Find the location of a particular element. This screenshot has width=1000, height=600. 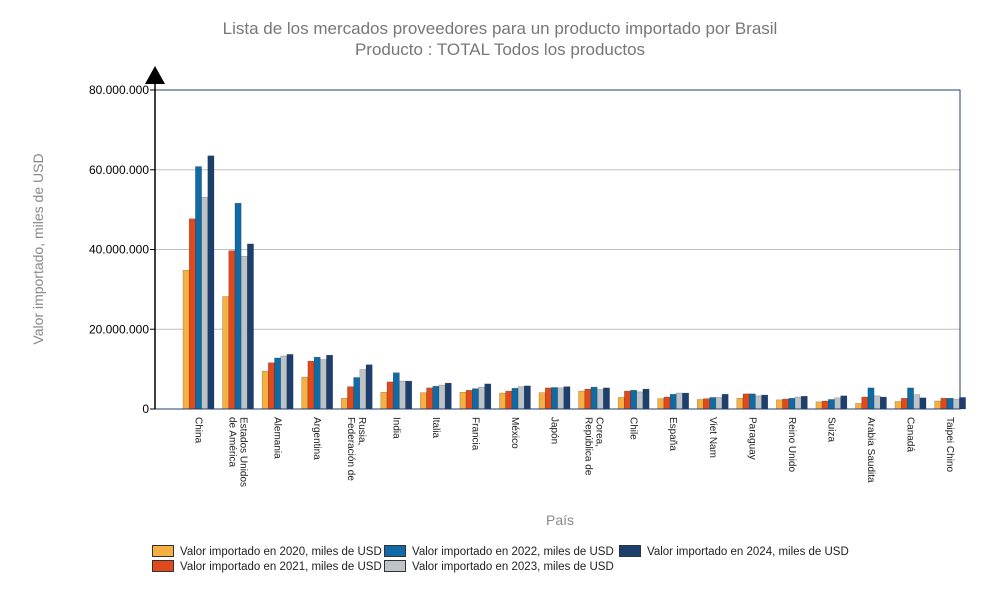

x-category-label: Chile is located at coordinates (633, 428).